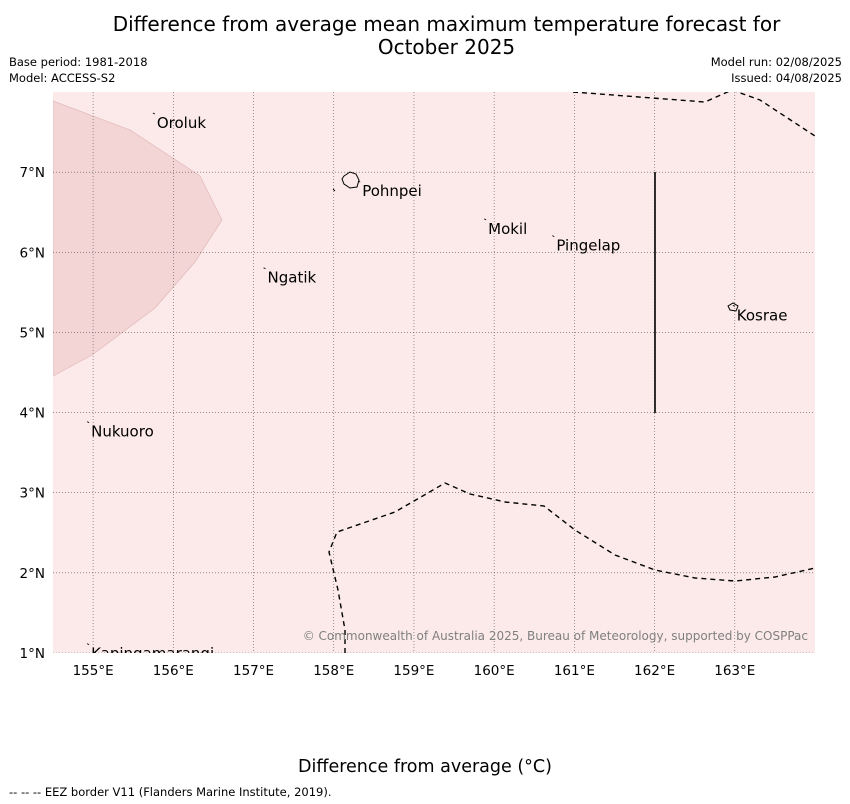 Image resolution: width=850 pixels, height=804 pixels. I want to click on lat-tick-label: 6°N, so click(32, 253).